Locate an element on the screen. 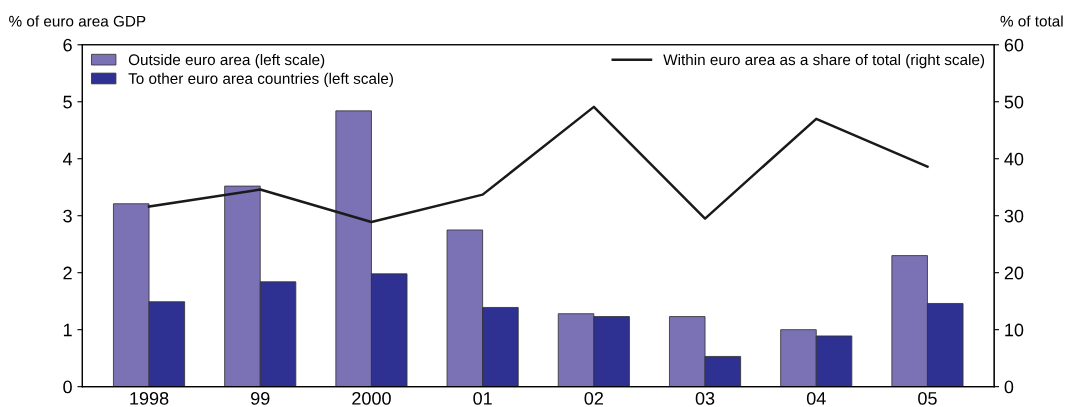  y-tick-label: 1 is located at coordinates (67, 330).